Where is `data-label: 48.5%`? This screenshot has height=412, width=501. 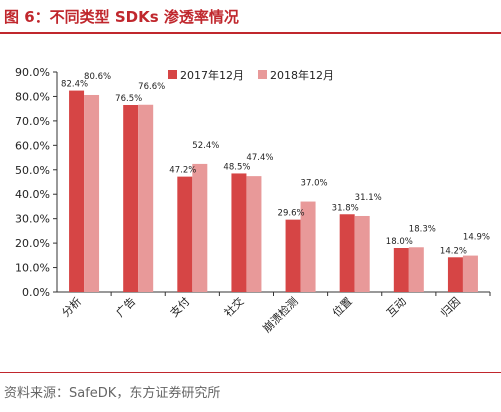 data-label: 48.5% is located at coordinates (236, 167).